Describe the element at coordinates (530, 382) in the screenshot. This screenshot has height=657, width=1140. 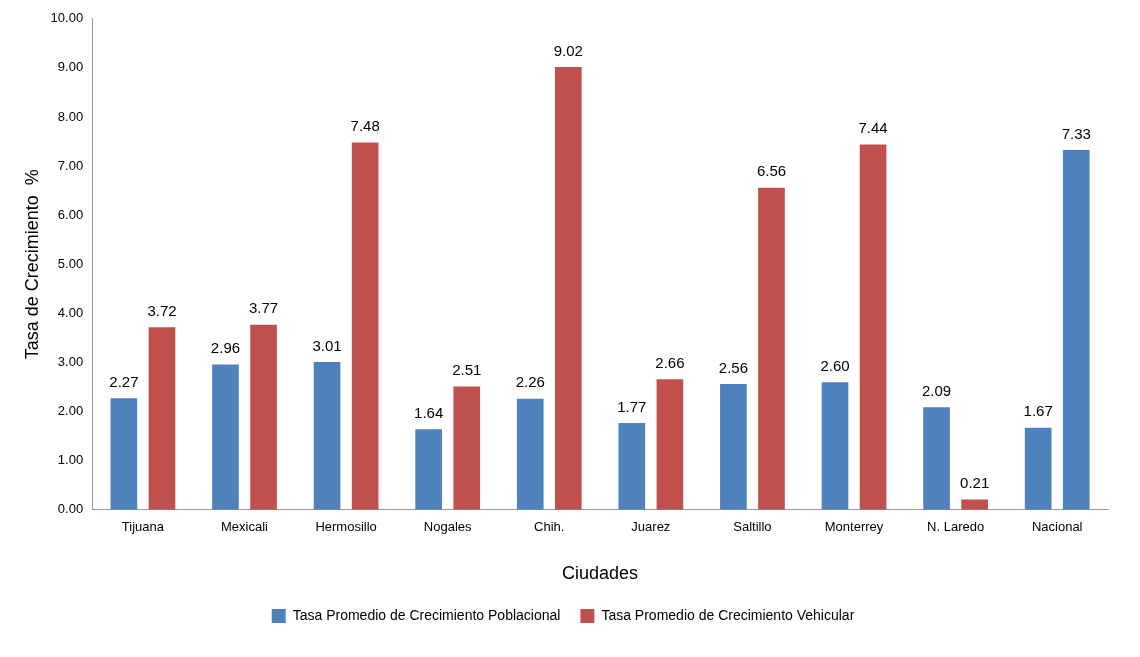
I see `data-label: 2.26` at that location.